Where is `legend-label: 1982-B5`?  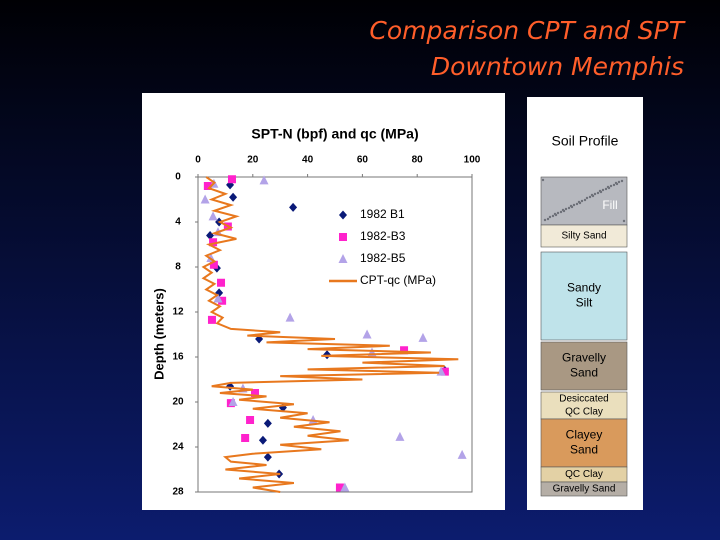 legend-label: 1982-B5 is located at coordinates (383, 258).